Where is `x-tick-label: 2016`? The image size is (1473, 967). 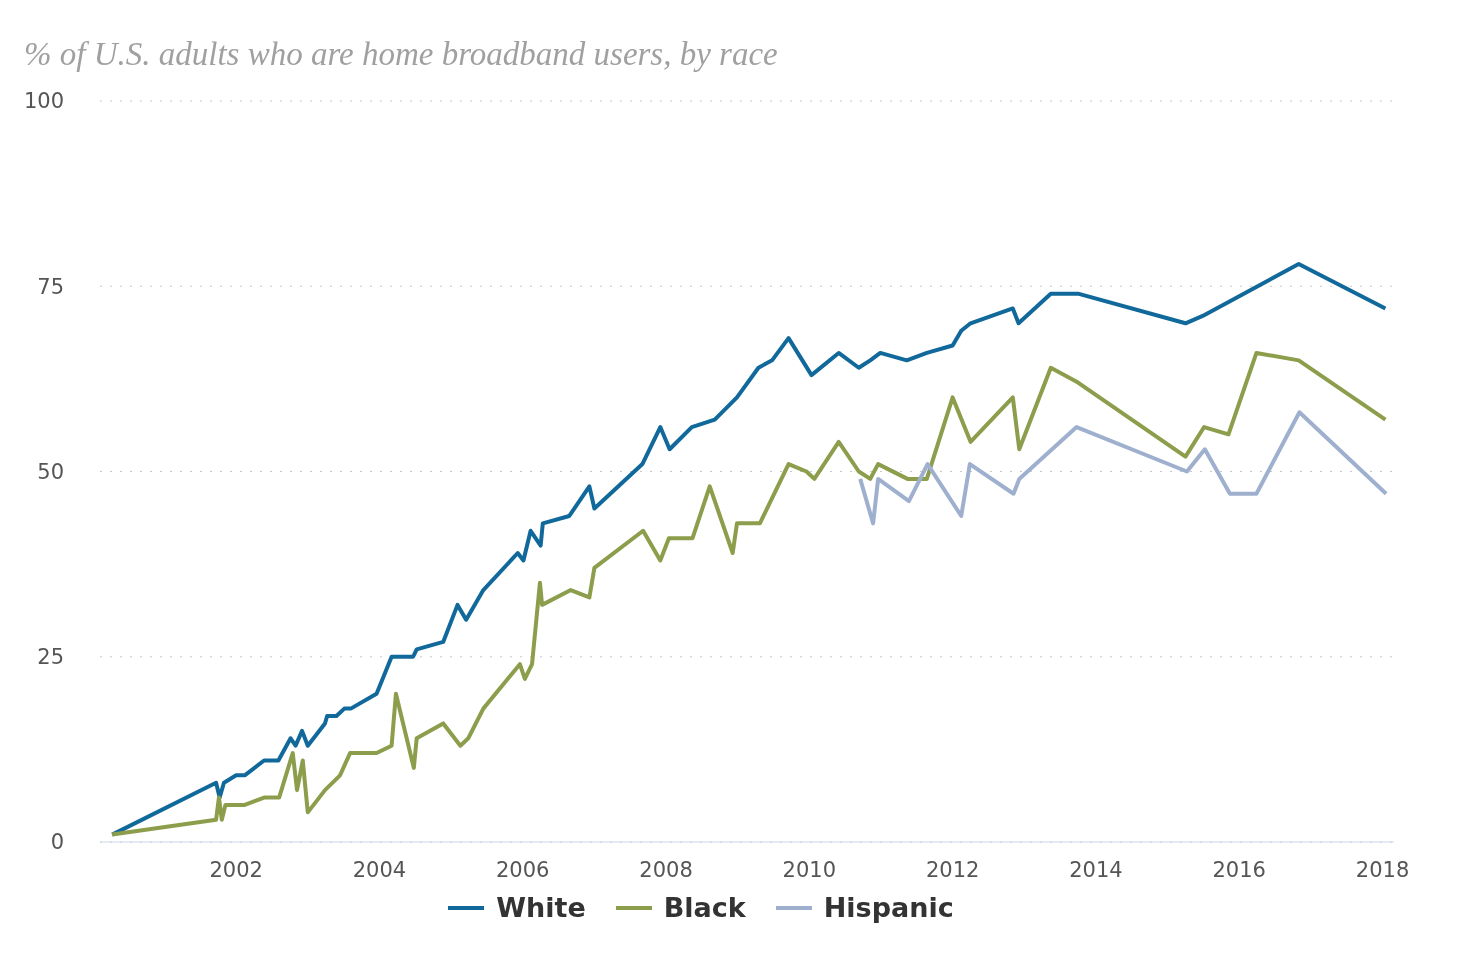
x-tick-label: 2016 is located at coordinates (1239, 869).